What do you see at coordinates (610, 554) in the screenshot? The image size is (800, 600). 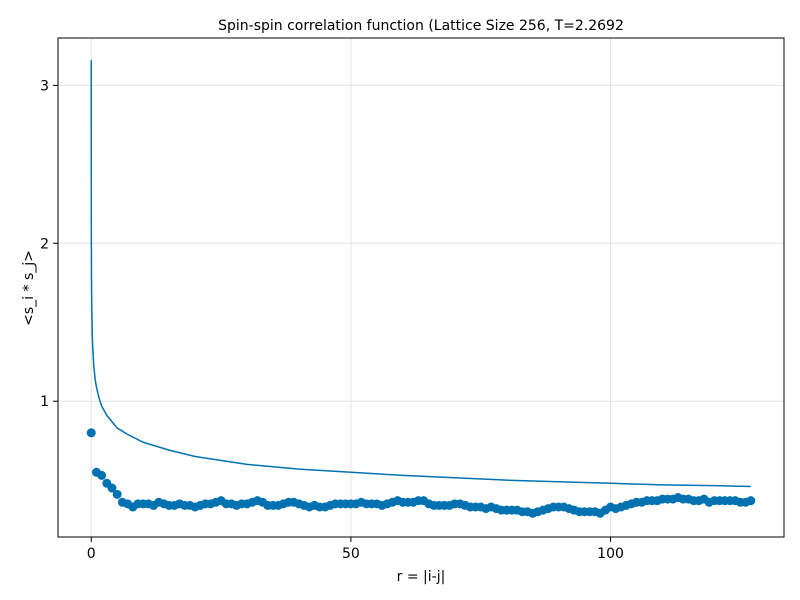 I see `x-tick-label: 100` at bounding box center [610, 554].